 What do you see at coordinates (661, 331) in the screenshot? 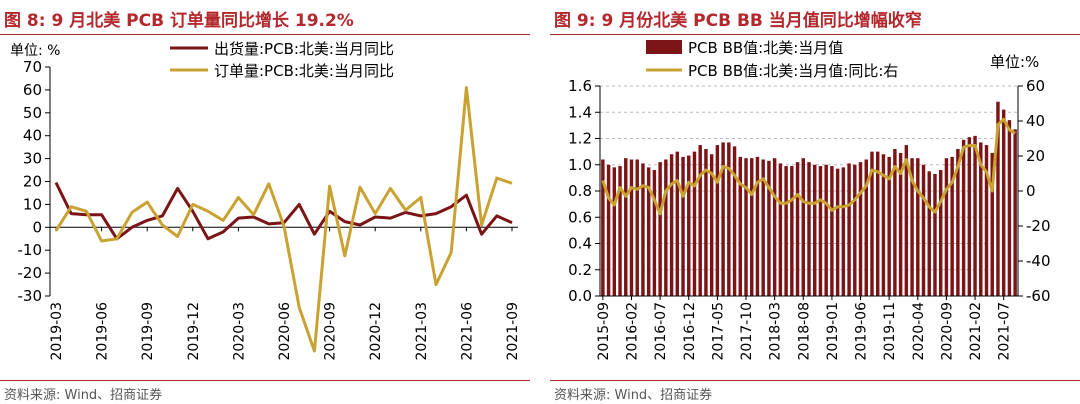
I see `x-tick-label: 2016-07` at bounding box center [661, 331].